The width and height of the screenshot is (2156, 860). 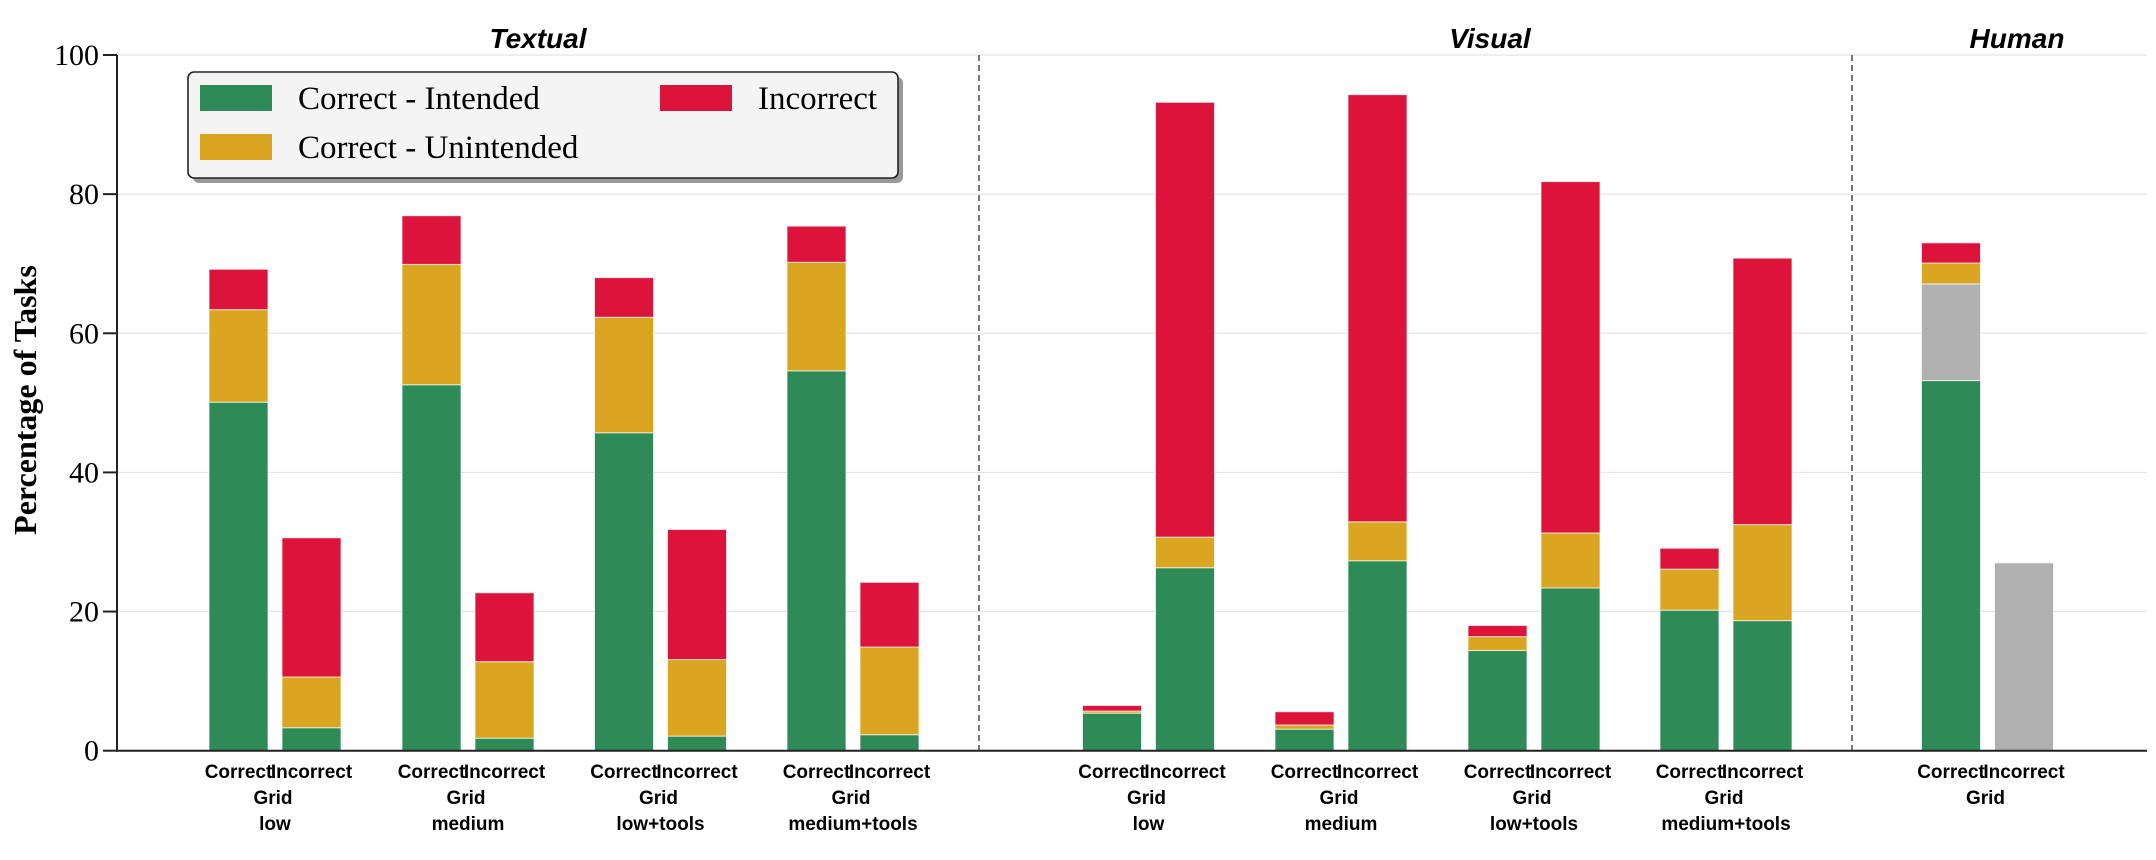 What do you see at coordinates (236, 147) in the screenshot?
I see `legend-swatch-unintended` at bounding box center [236, 147].